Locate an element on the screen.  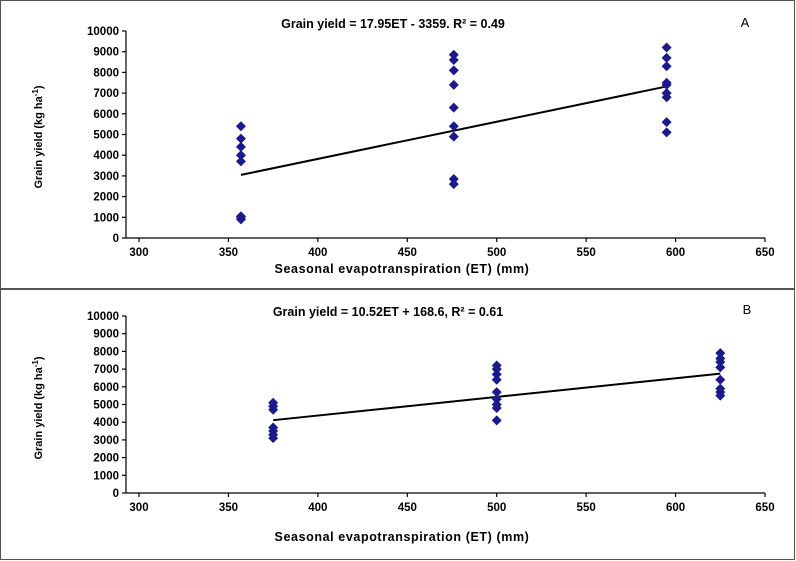
regression-equation: Grain yield = 10.52ET + 168.6, R² = 0.61 is located at coordinates (388, 312).